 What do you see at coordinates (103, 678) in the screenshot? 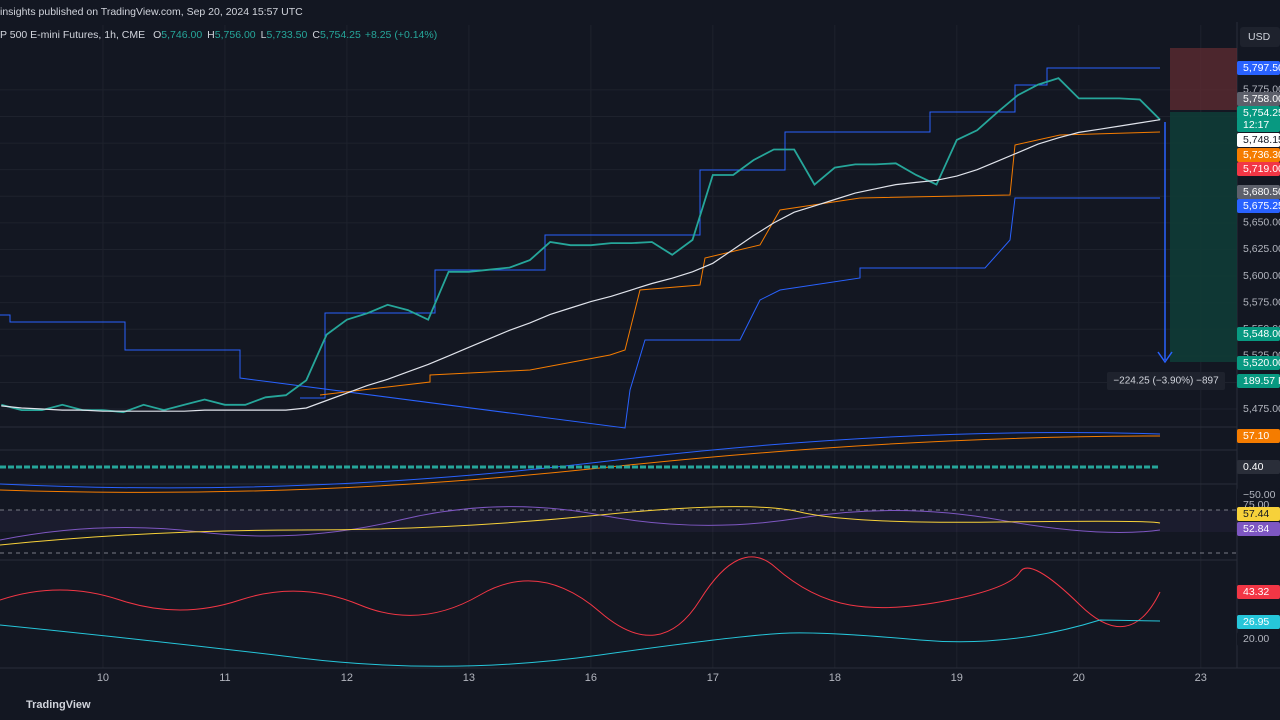
I see `x-tick-label: 10` at bounding box center [103, 678].